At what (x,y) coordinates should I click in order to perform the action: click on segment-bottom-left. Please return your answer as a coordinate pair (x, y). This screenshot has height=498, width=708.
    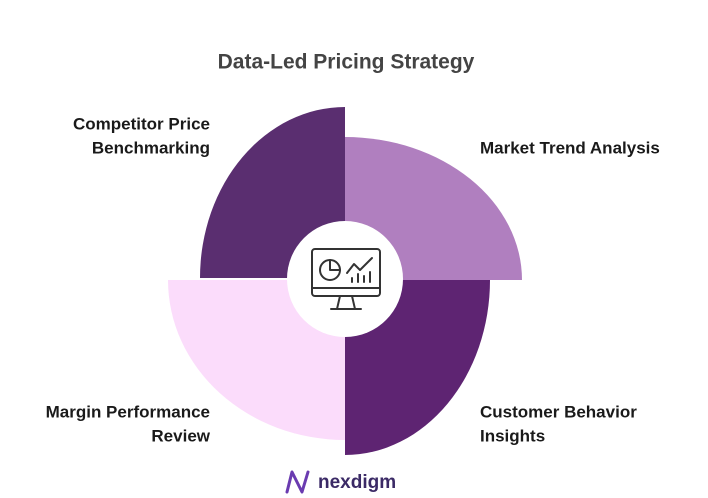
    Looking at the image, I should click on (256, 360).